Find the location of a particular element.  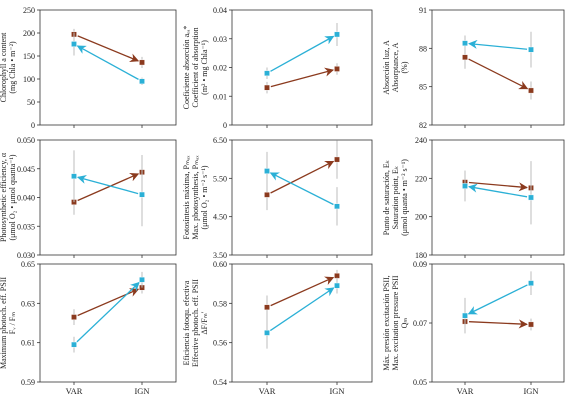

y-tick-label: 0.58 is located at coordinates (220, 303).